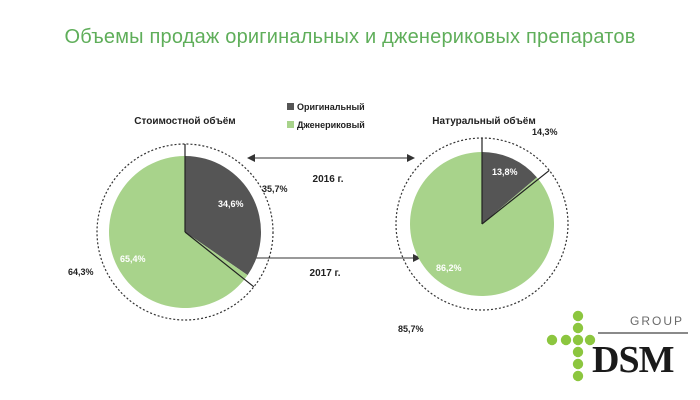 Image resolution: width=700 pixels, height=400 pixels. I want to click on logo-group-text: GROUP, so click(657, 321).